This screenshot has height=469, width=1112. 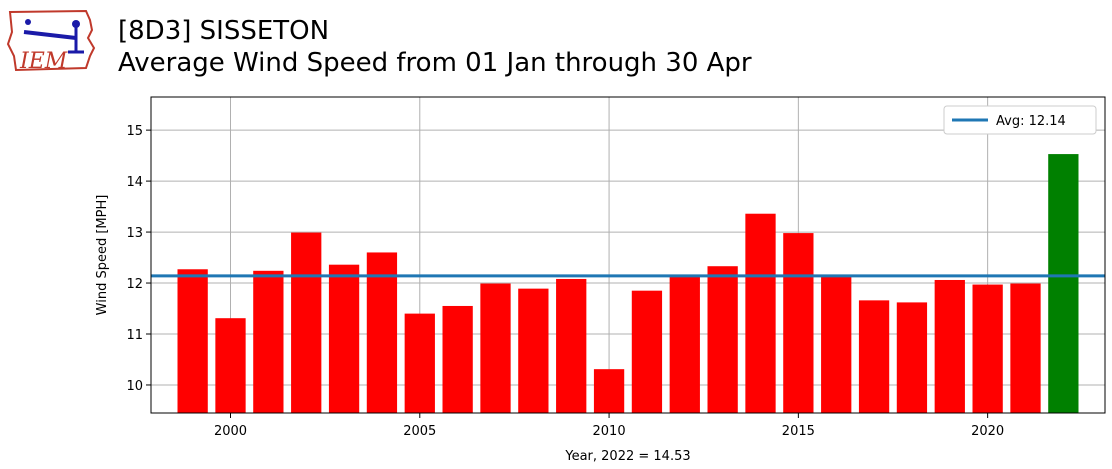 I want to click on x-tick-label: 2000, so click(x=230, y=431).